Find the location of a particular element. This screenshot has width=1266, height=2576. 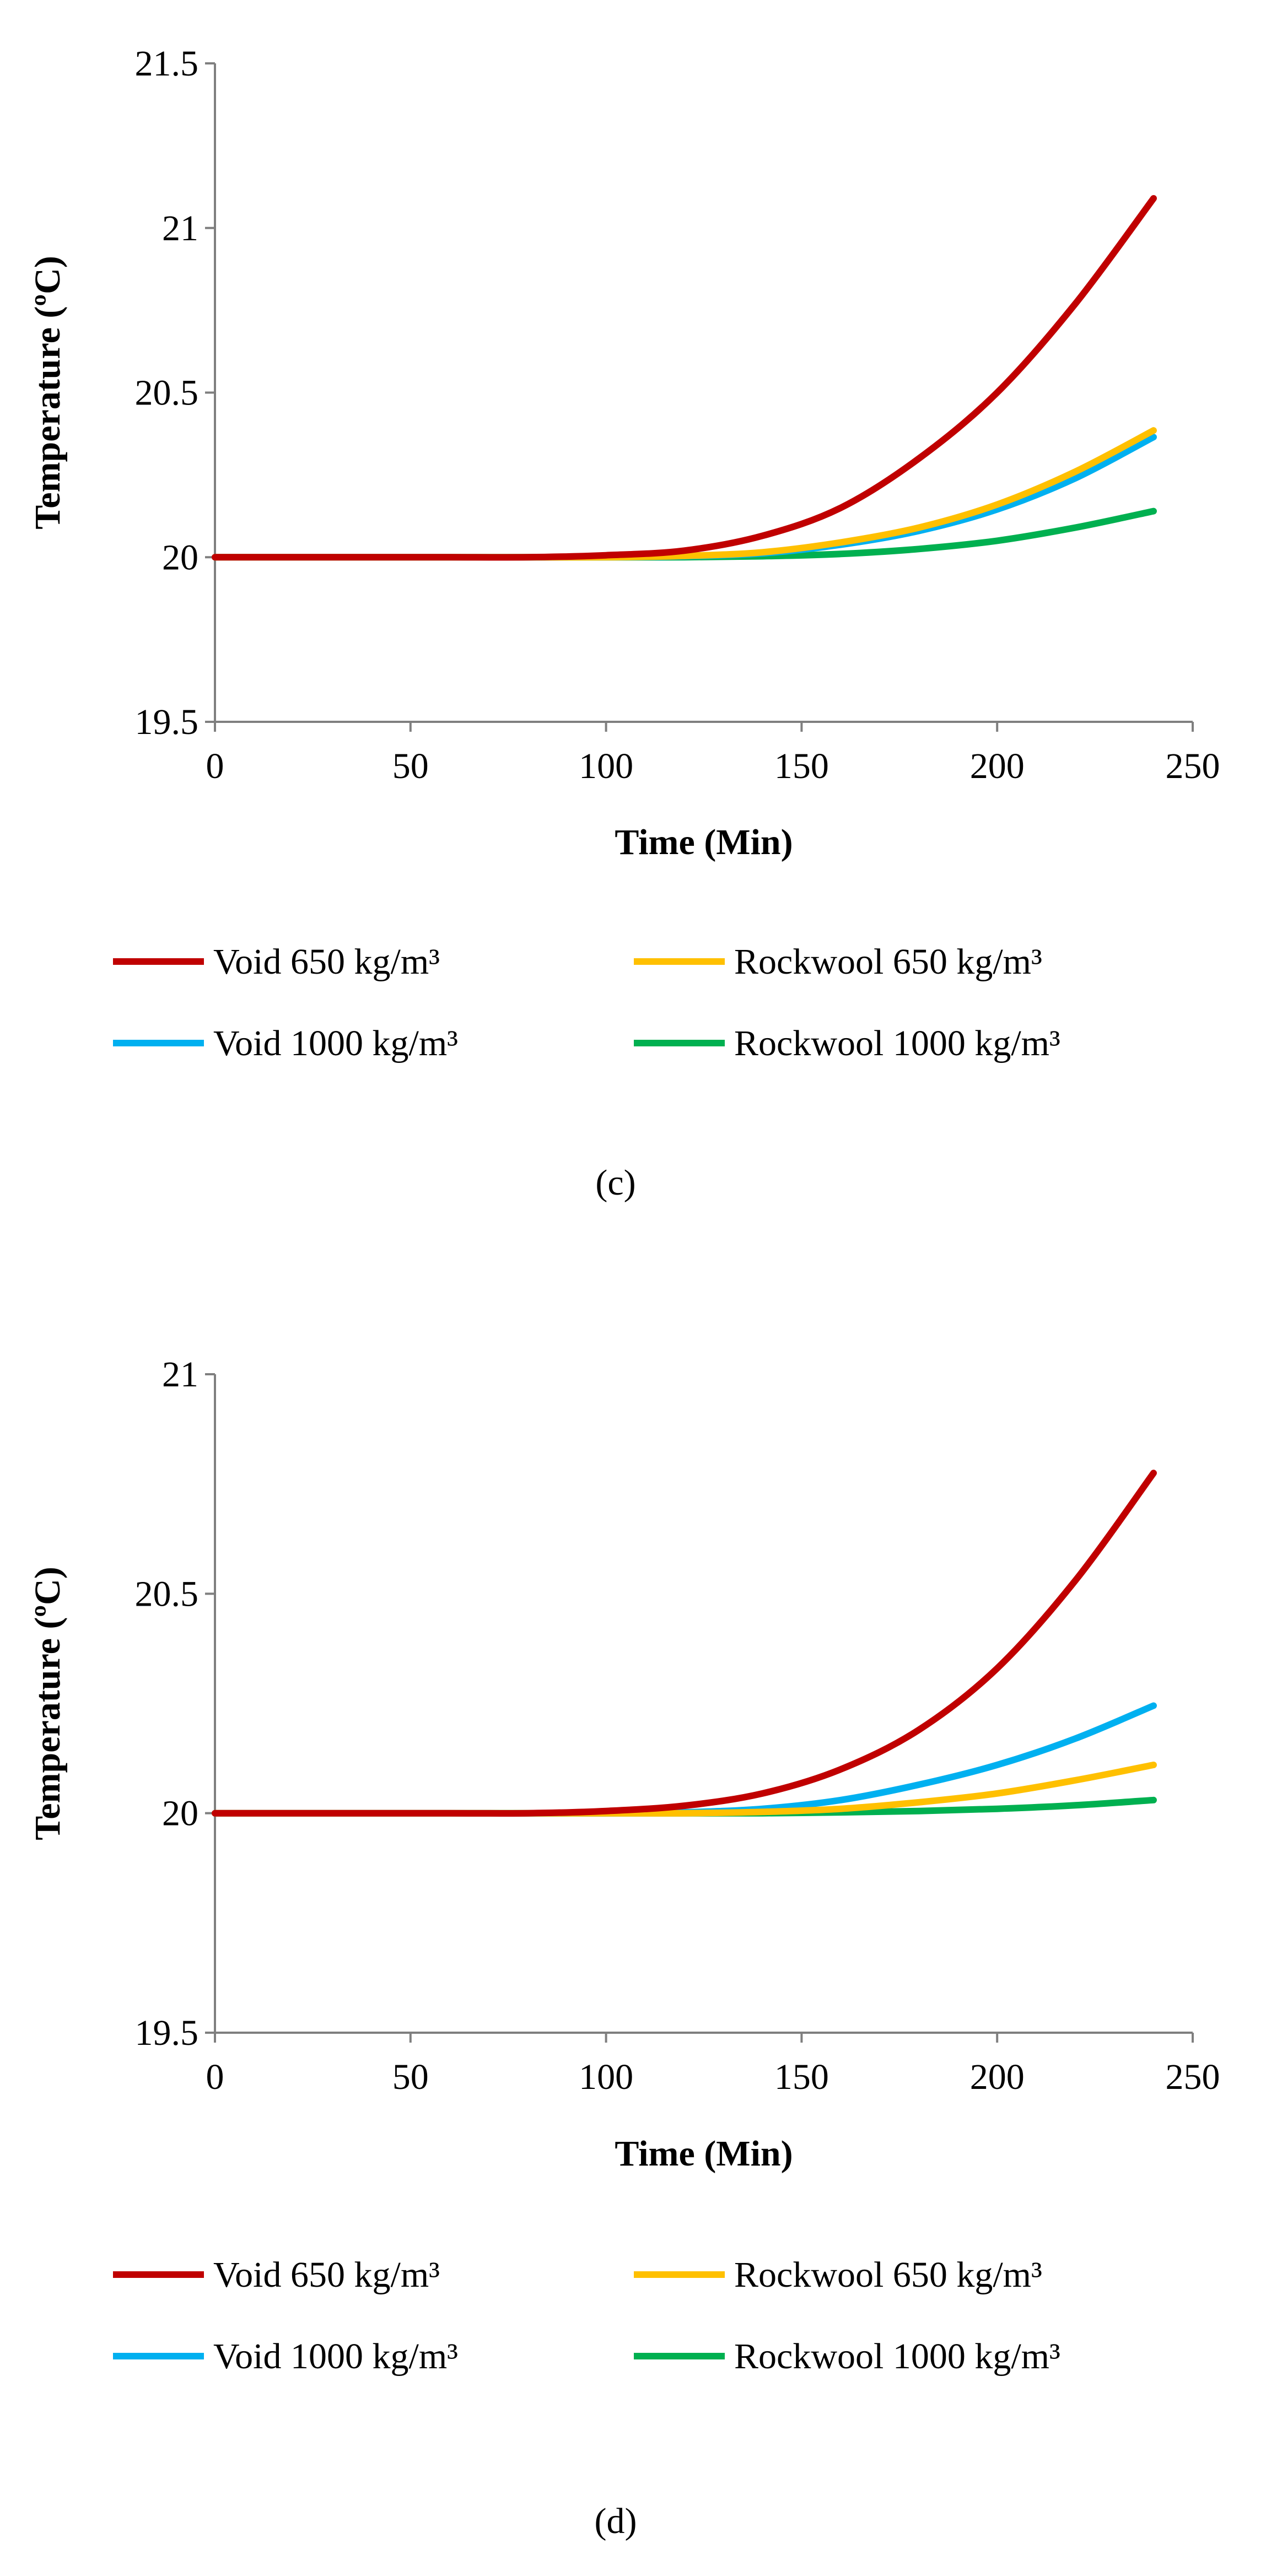

panel-label: (c) is located at coordinates (615, 1183).